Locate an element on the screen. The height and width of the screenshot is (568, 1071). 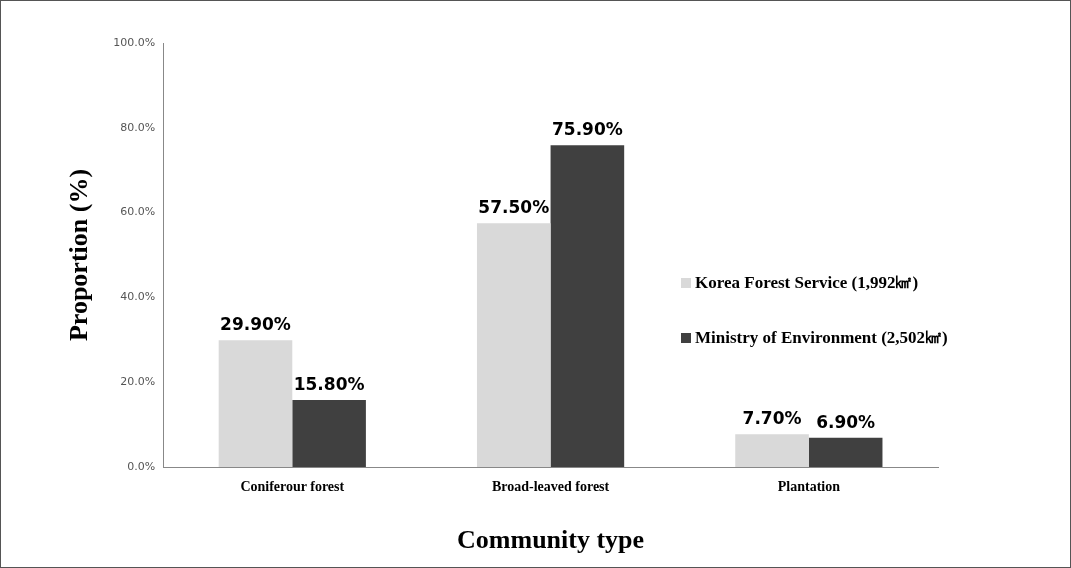
x-axis-title: Community type is located at coordinates (551, 540).